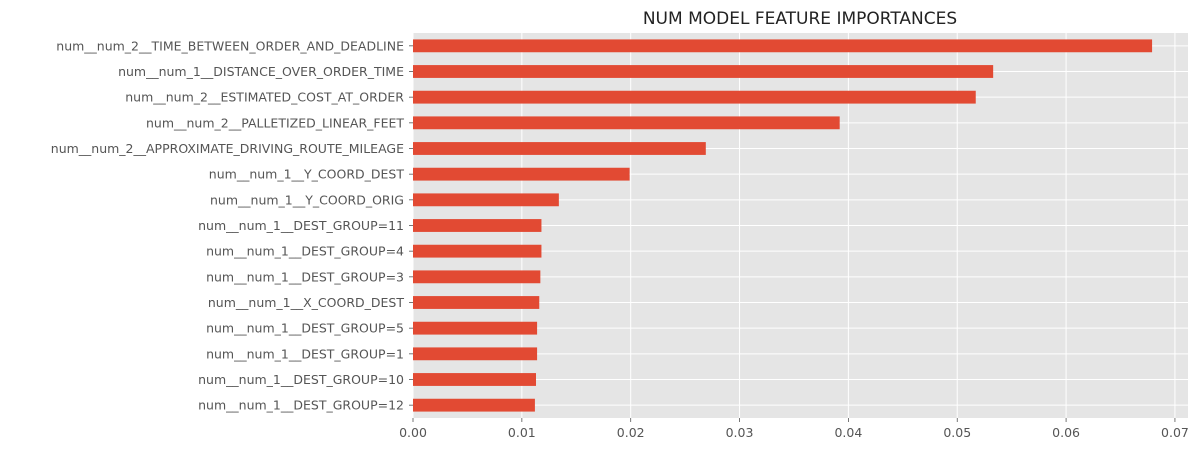  What do you see at coordinates (957, 432) in the screenshot?
I see `x-tick-label: 0.05` at bounding box center [957, 432].